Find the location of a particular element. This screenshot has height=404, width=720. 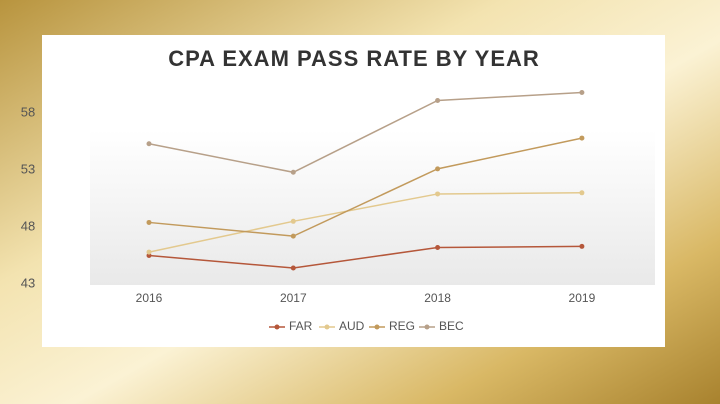

y-tick-label: 58 is located at coordinates (28, 111).